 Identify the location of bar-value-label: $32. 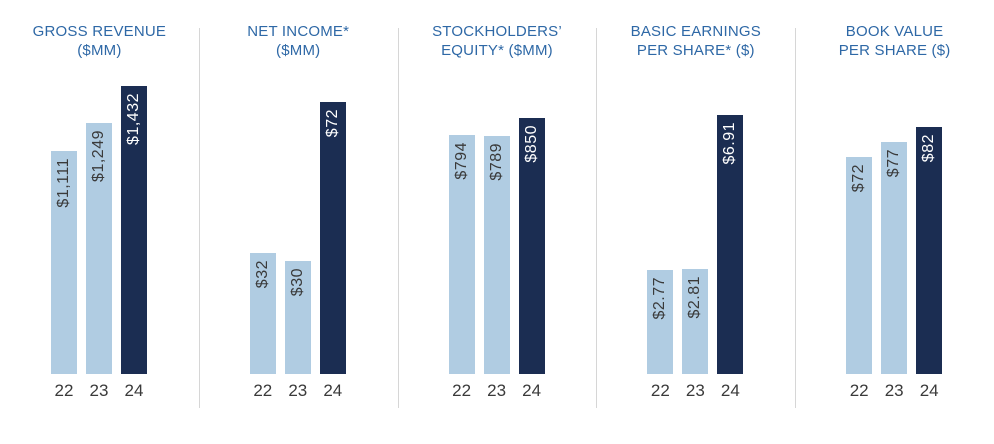
(262, 274).